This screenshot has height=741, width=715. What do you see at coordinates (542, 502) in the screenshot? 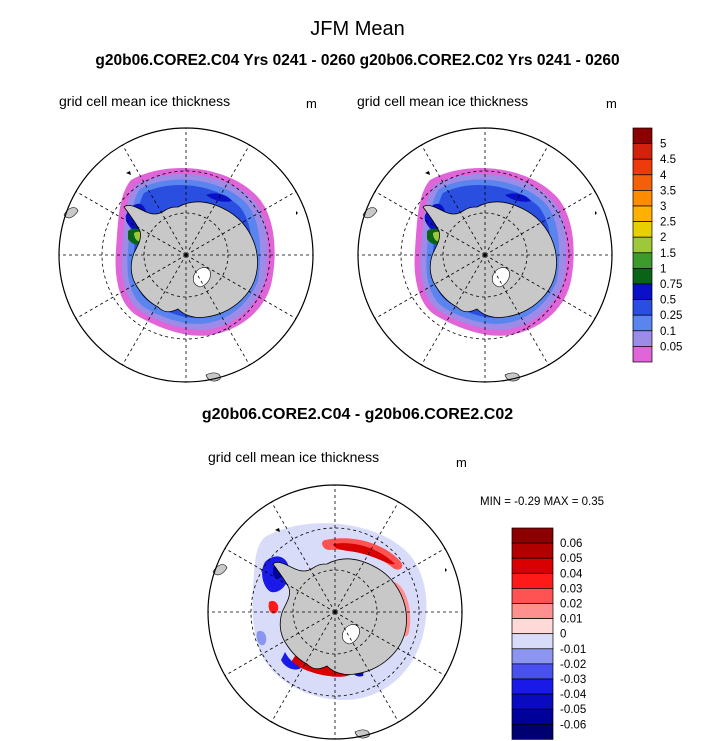
I see `panel3-minmax: MIN = -0.29 MAX = 0.35` at bounding box center [542, 502].